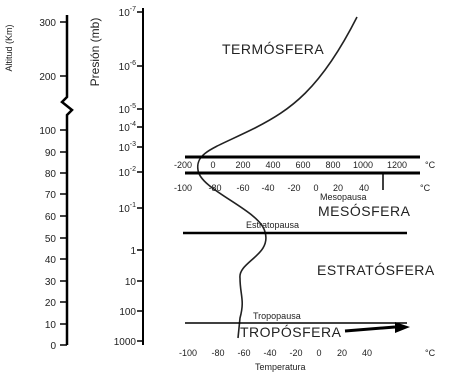  I want to click on altitude-tick-label: 300, so click(47, 23).